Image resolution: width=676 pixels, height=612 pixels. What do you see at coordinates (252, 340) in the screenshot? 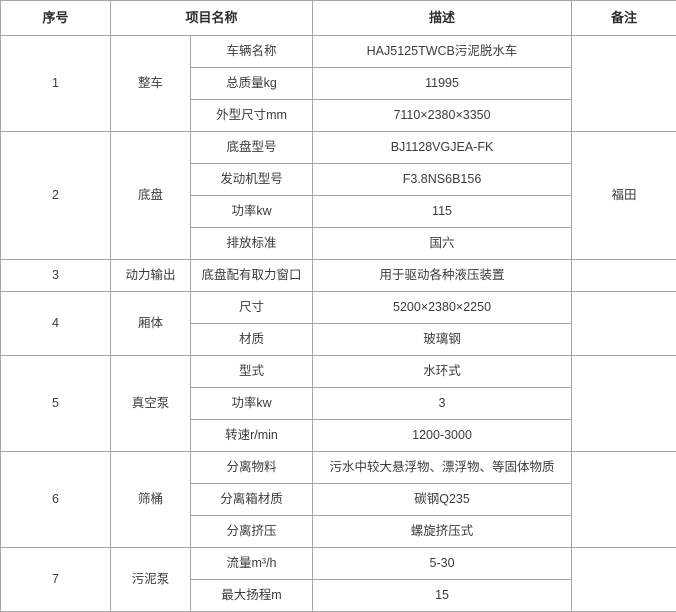
I see `cell-parameter: 材质` at bounding box center [252, 340].